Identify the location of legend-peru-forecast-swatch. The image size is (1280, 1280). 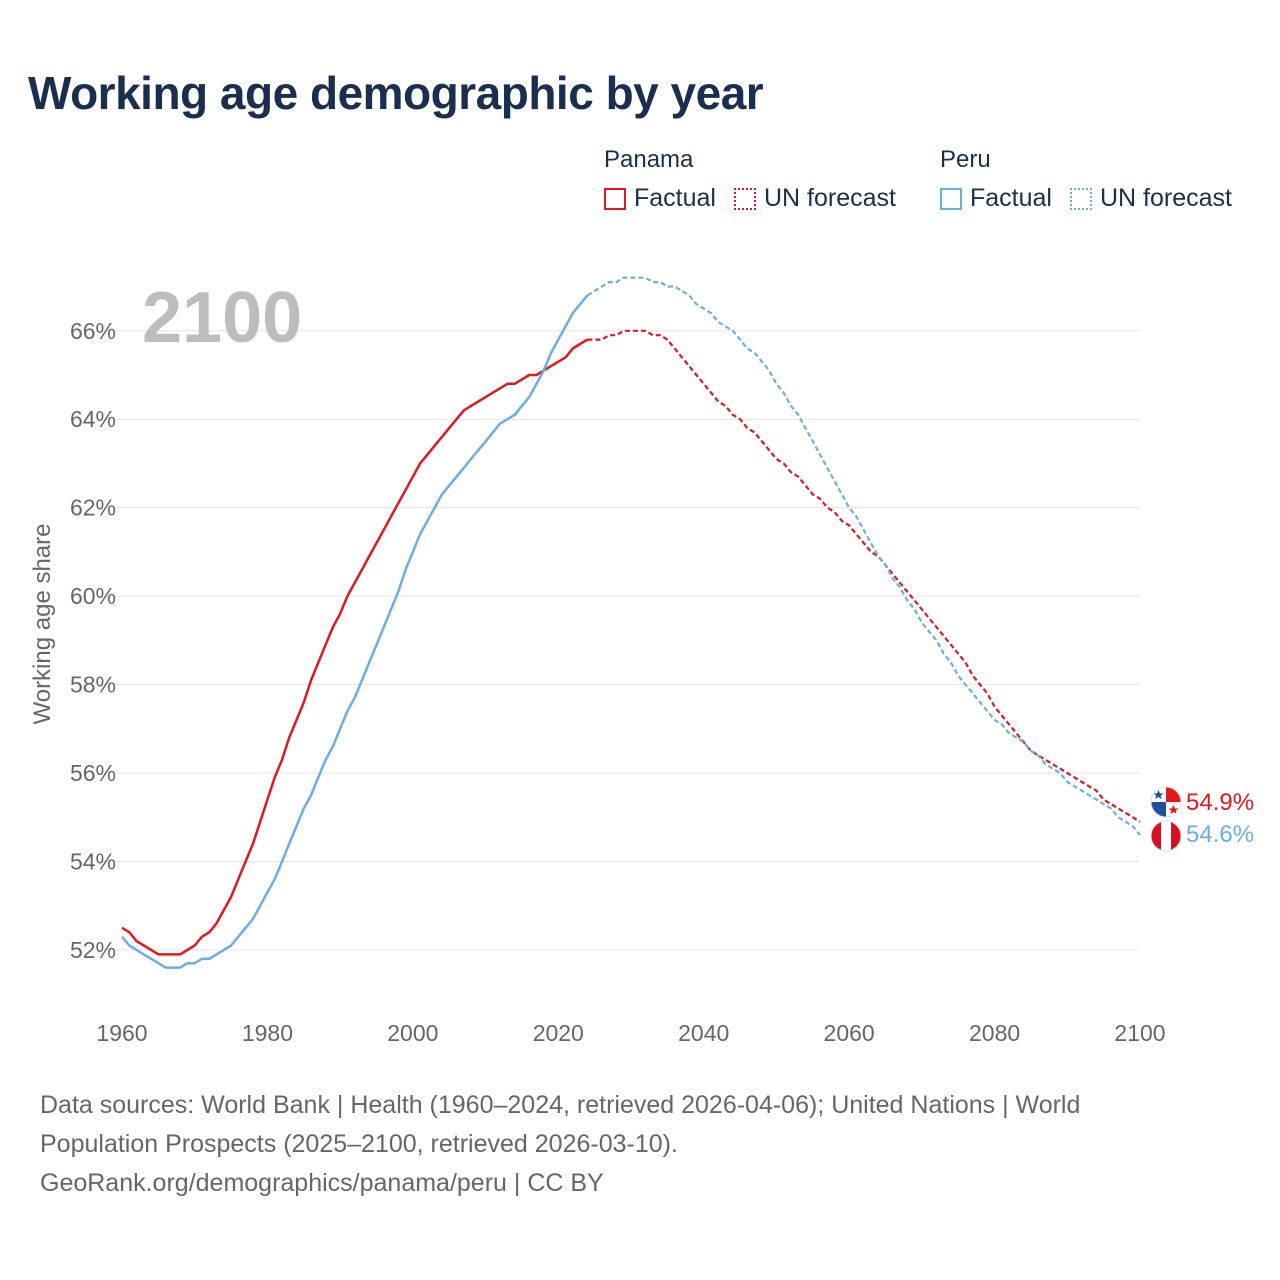
(1080, 198).